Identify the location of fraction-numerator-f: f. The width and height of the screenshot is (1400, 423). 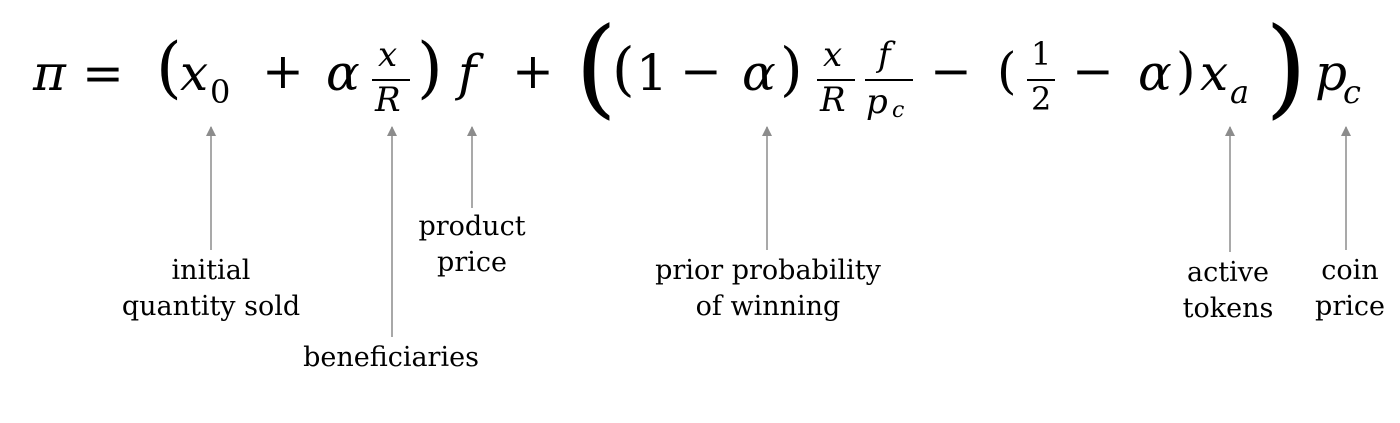
(884, 55).